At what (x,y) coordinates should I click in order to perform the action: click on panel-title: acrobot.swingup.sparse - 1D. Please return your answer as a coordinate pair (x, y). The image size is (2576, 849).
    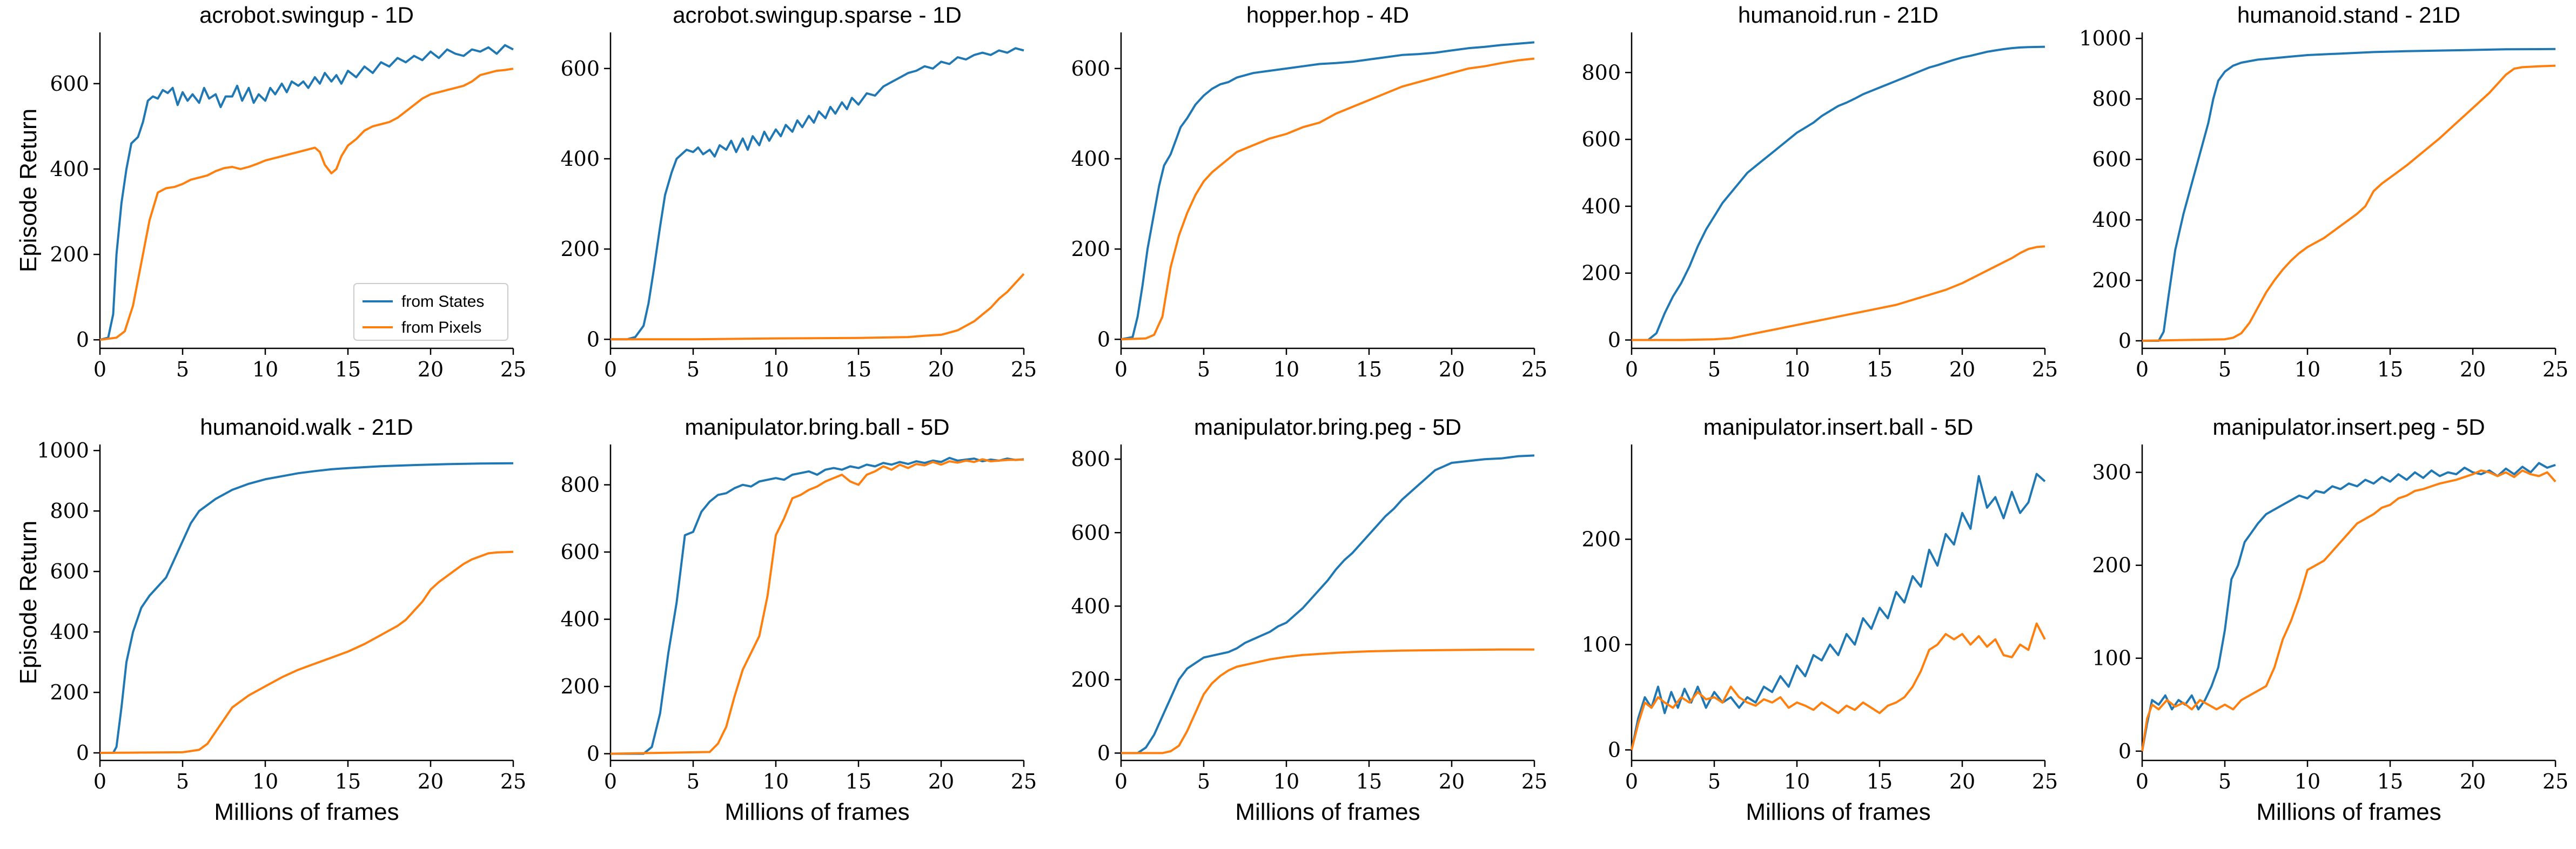
    Looking at the image, I should click on (818, 15).